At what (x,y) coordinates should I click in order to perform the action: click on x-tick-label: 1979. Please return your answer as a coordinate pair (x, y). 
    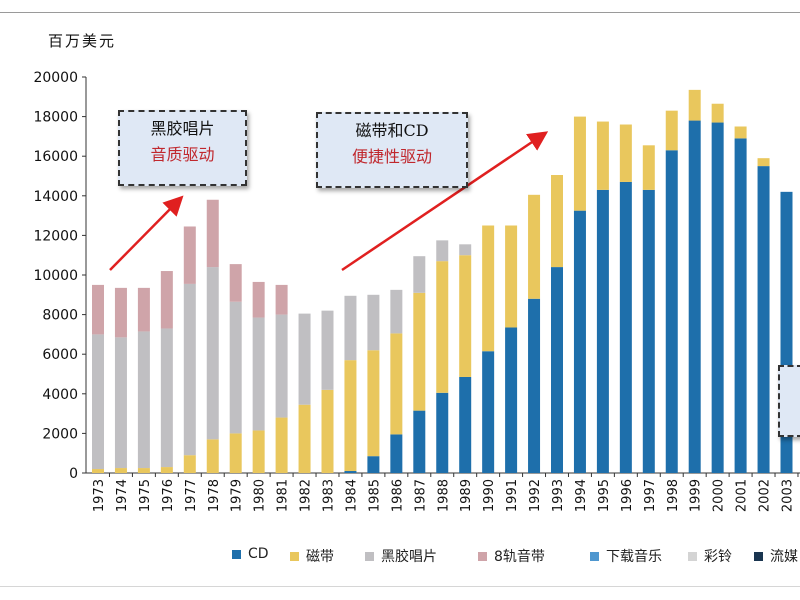
    Looking at the image, I should click on (237, 495).